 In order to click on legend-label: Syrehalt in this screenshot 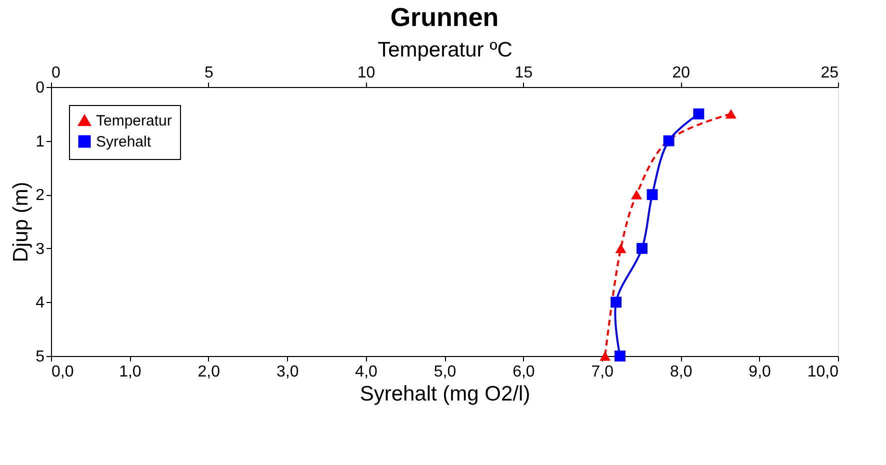, I will do `click(124, 142)`.